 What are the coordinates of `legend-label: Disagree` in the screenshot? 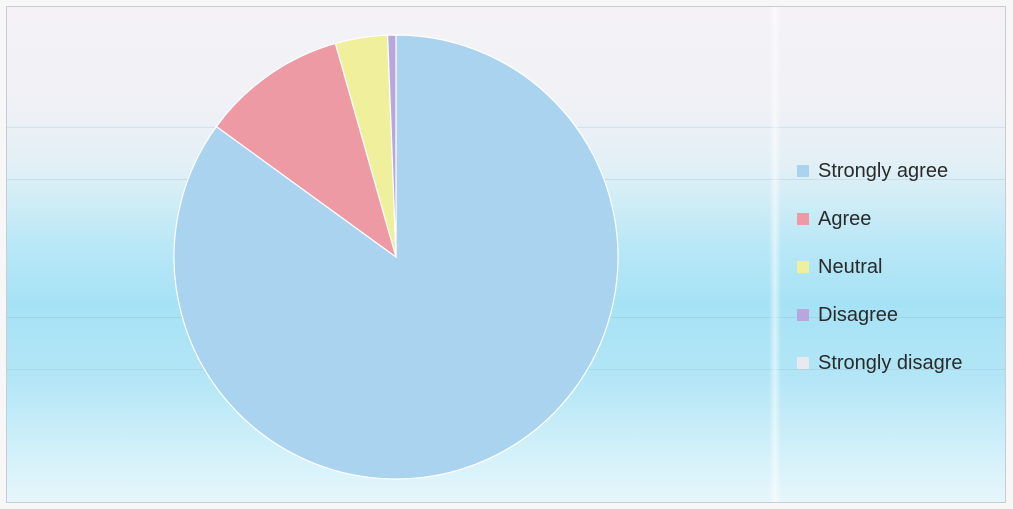 It's located at (858, 314).